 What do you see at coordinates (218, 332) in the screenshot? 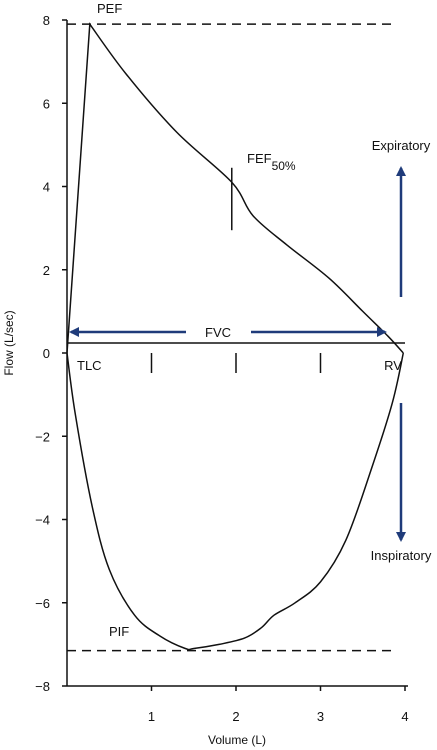
I see `fvc-label: FVC` at bounding box center [218, 332].